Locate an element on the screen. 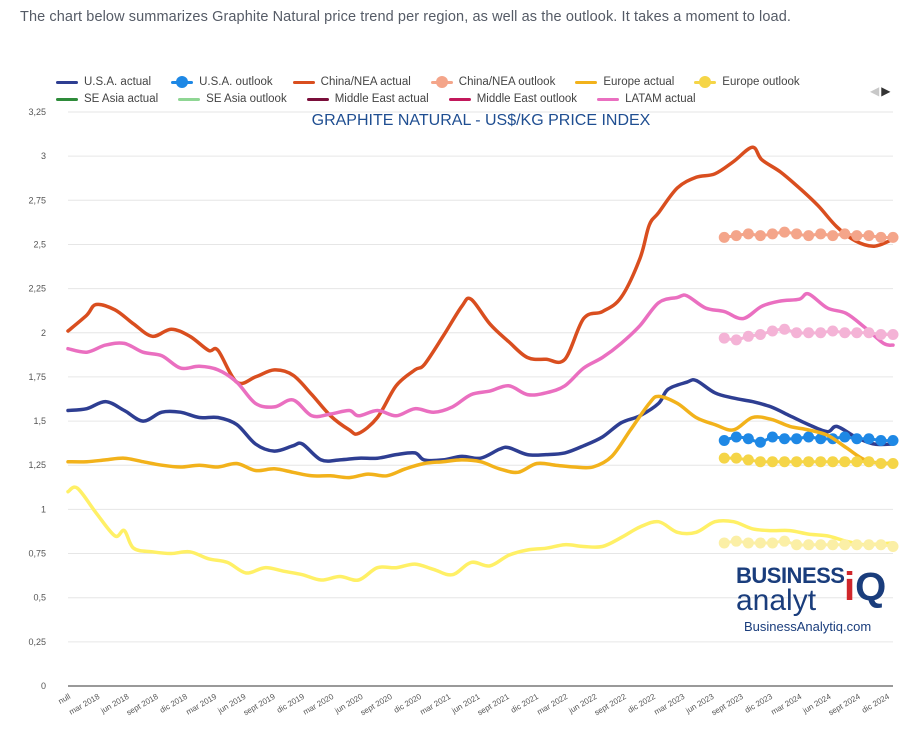 The width and height of the screenshot is (922, 741). series-line-europe-actual is located at coordinates (480, 437).